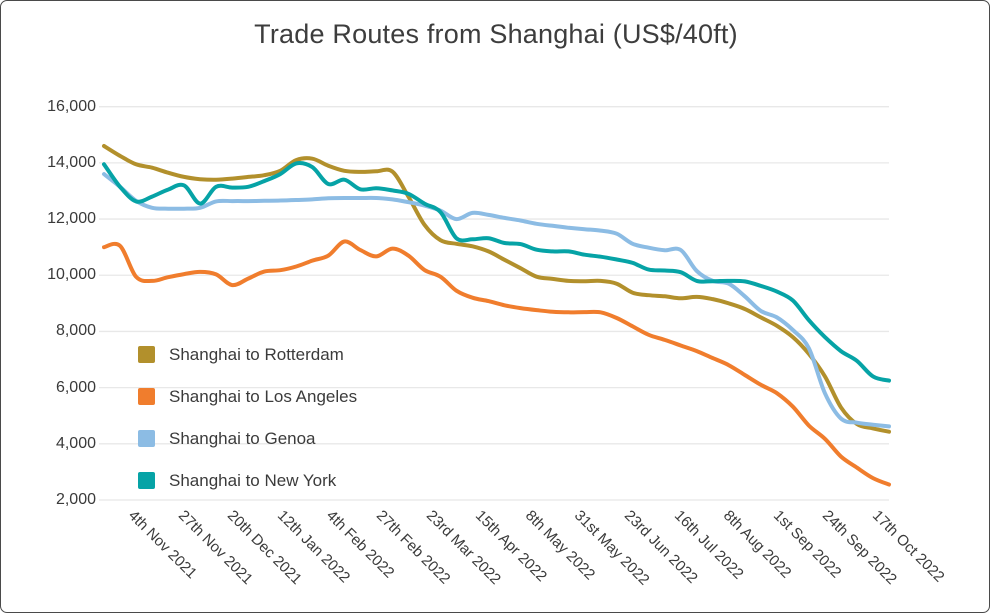 This screenshot has width=990, height=613. I want to click on y-axis-tick-label: 6,000, so click(75, 387).